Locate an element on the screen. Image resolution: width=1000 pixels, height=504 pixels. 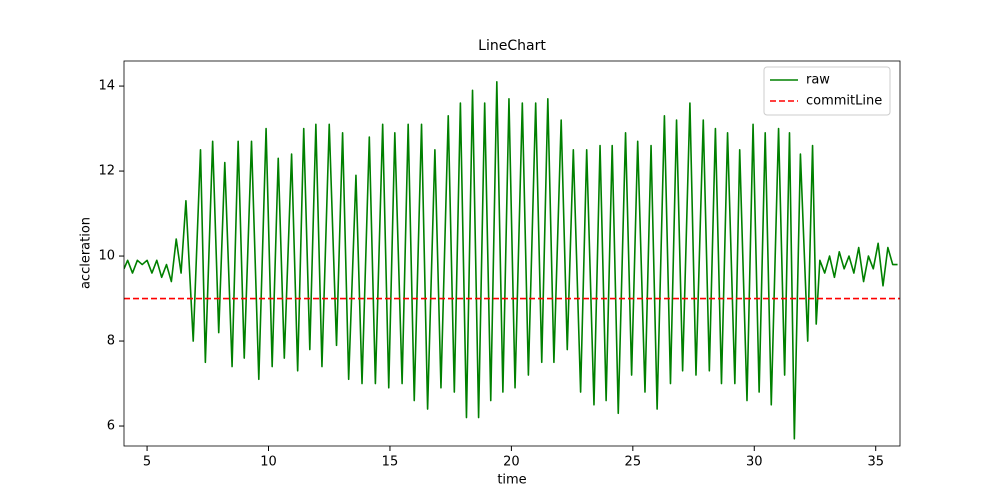
x-tick-label: 25 is located at coordinates (633, 462).